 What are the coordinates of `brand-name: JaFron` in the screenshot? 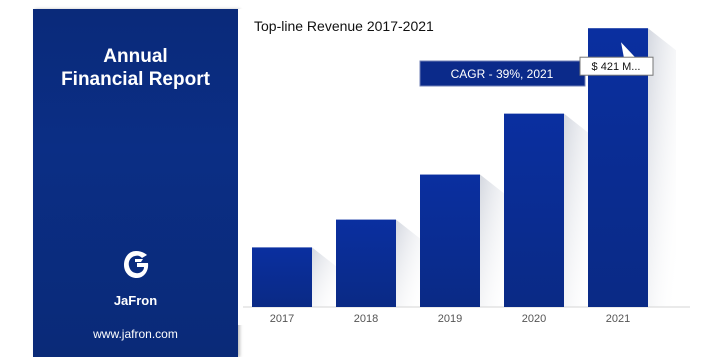 It's located at (135, 300).